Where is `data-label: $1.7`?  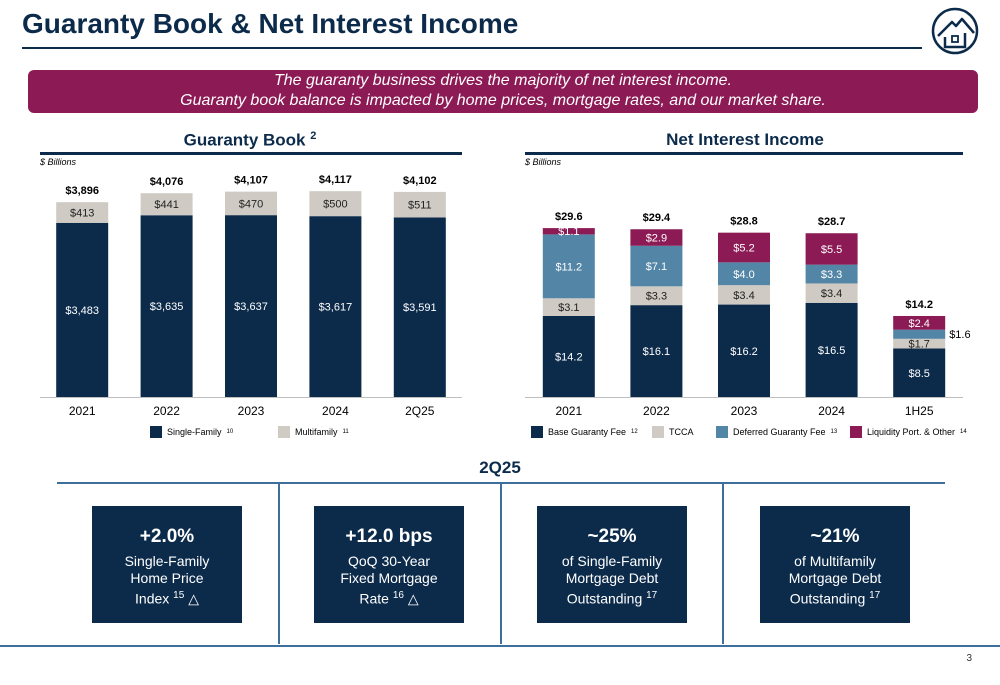
data-label: $1.7 is located at coordinates (918, 345).